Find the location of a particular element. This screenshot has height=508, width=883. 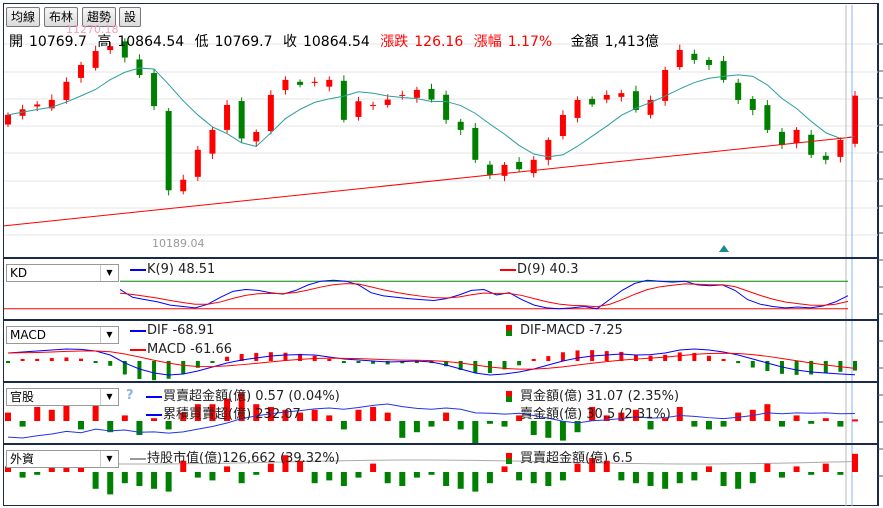

min-price-label: 10189.04 is located at coordinates (178, 243).